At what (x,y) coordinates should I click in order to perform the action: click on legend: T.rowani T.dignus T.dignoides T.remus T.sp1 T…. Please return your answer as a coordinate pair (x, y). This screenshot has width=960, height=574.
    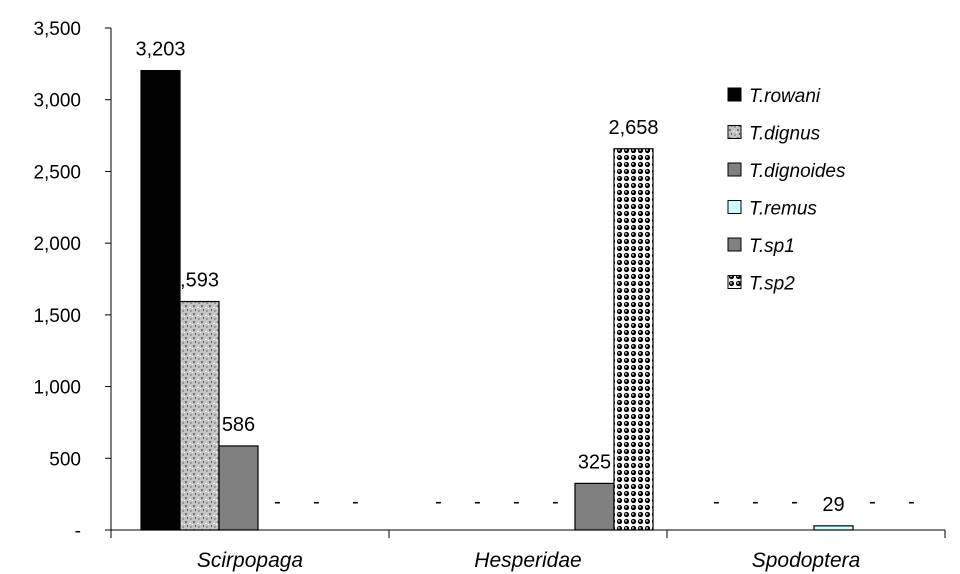
    Looking at the image, I should click on (786, 190).